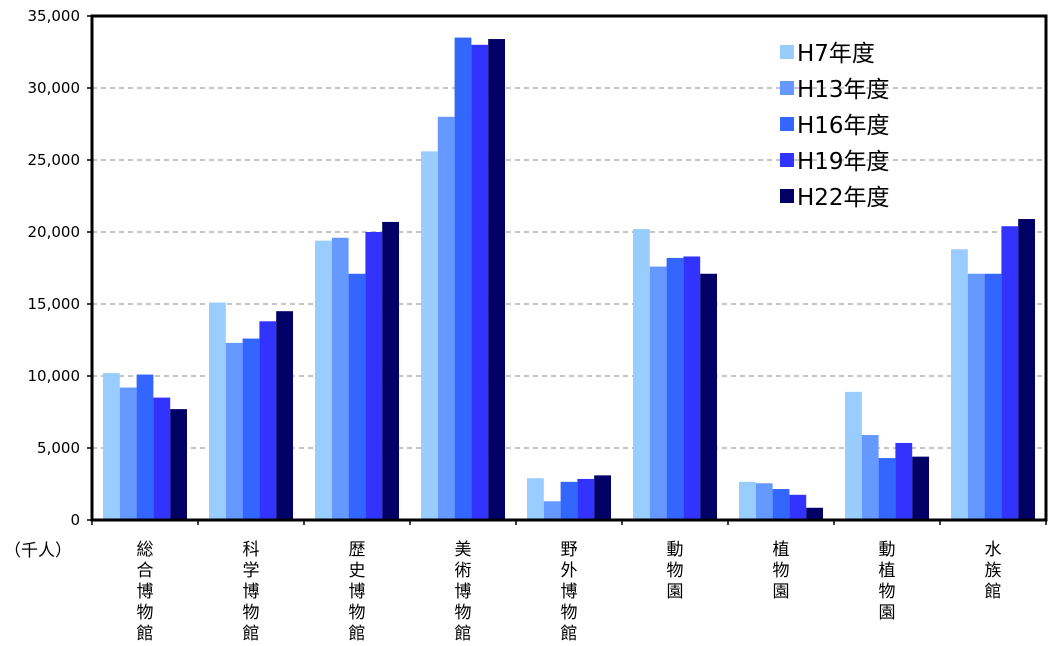  What do you see at coordinates (843, 162) in the screenshot?
I see `legend-label: H19年度` at bounding box center [843, 162].